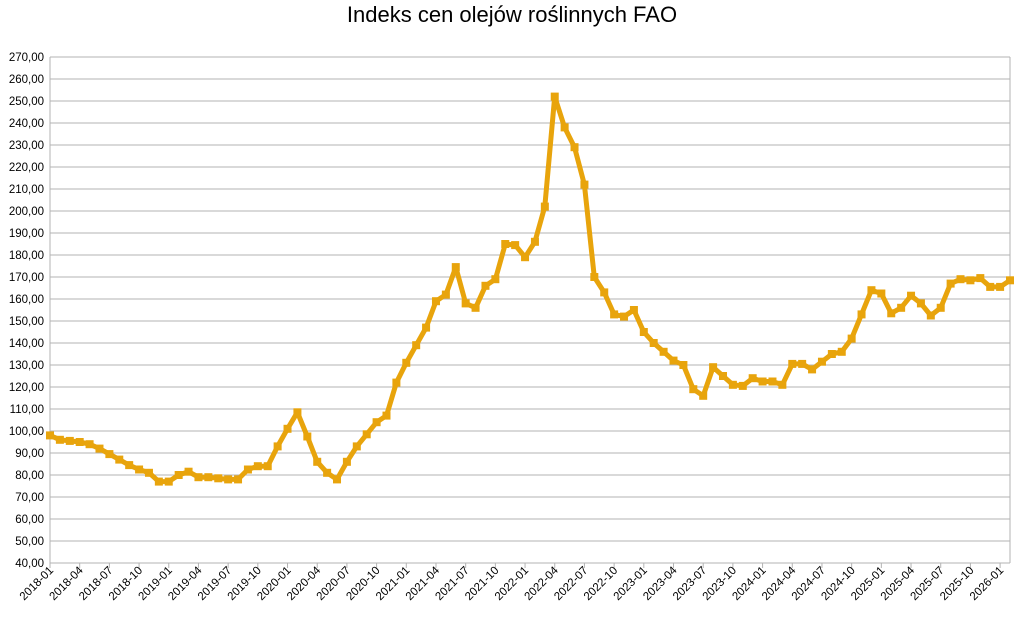 This screenshot has height=624, width=1024. What do you see at coordinates (26, 190) in the screenshot?
I see `y-tick-label: 210,00` at bounding box center [26, 190].